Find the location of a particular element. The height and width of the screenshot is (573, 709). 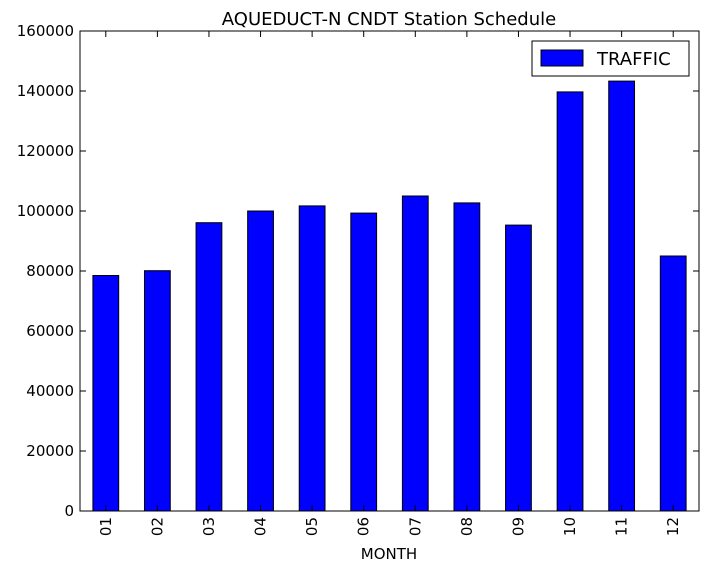

y-tick-label: 60000 is located at coordinates (50, 331).